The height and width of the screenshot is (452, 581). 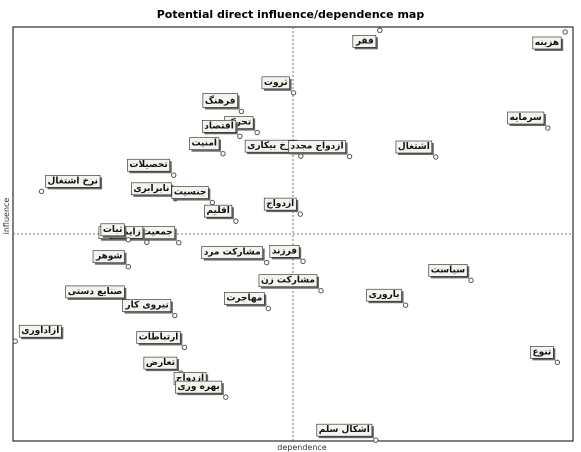 I want to click on point-label: فرهنگ, so click(x=220, y=100).